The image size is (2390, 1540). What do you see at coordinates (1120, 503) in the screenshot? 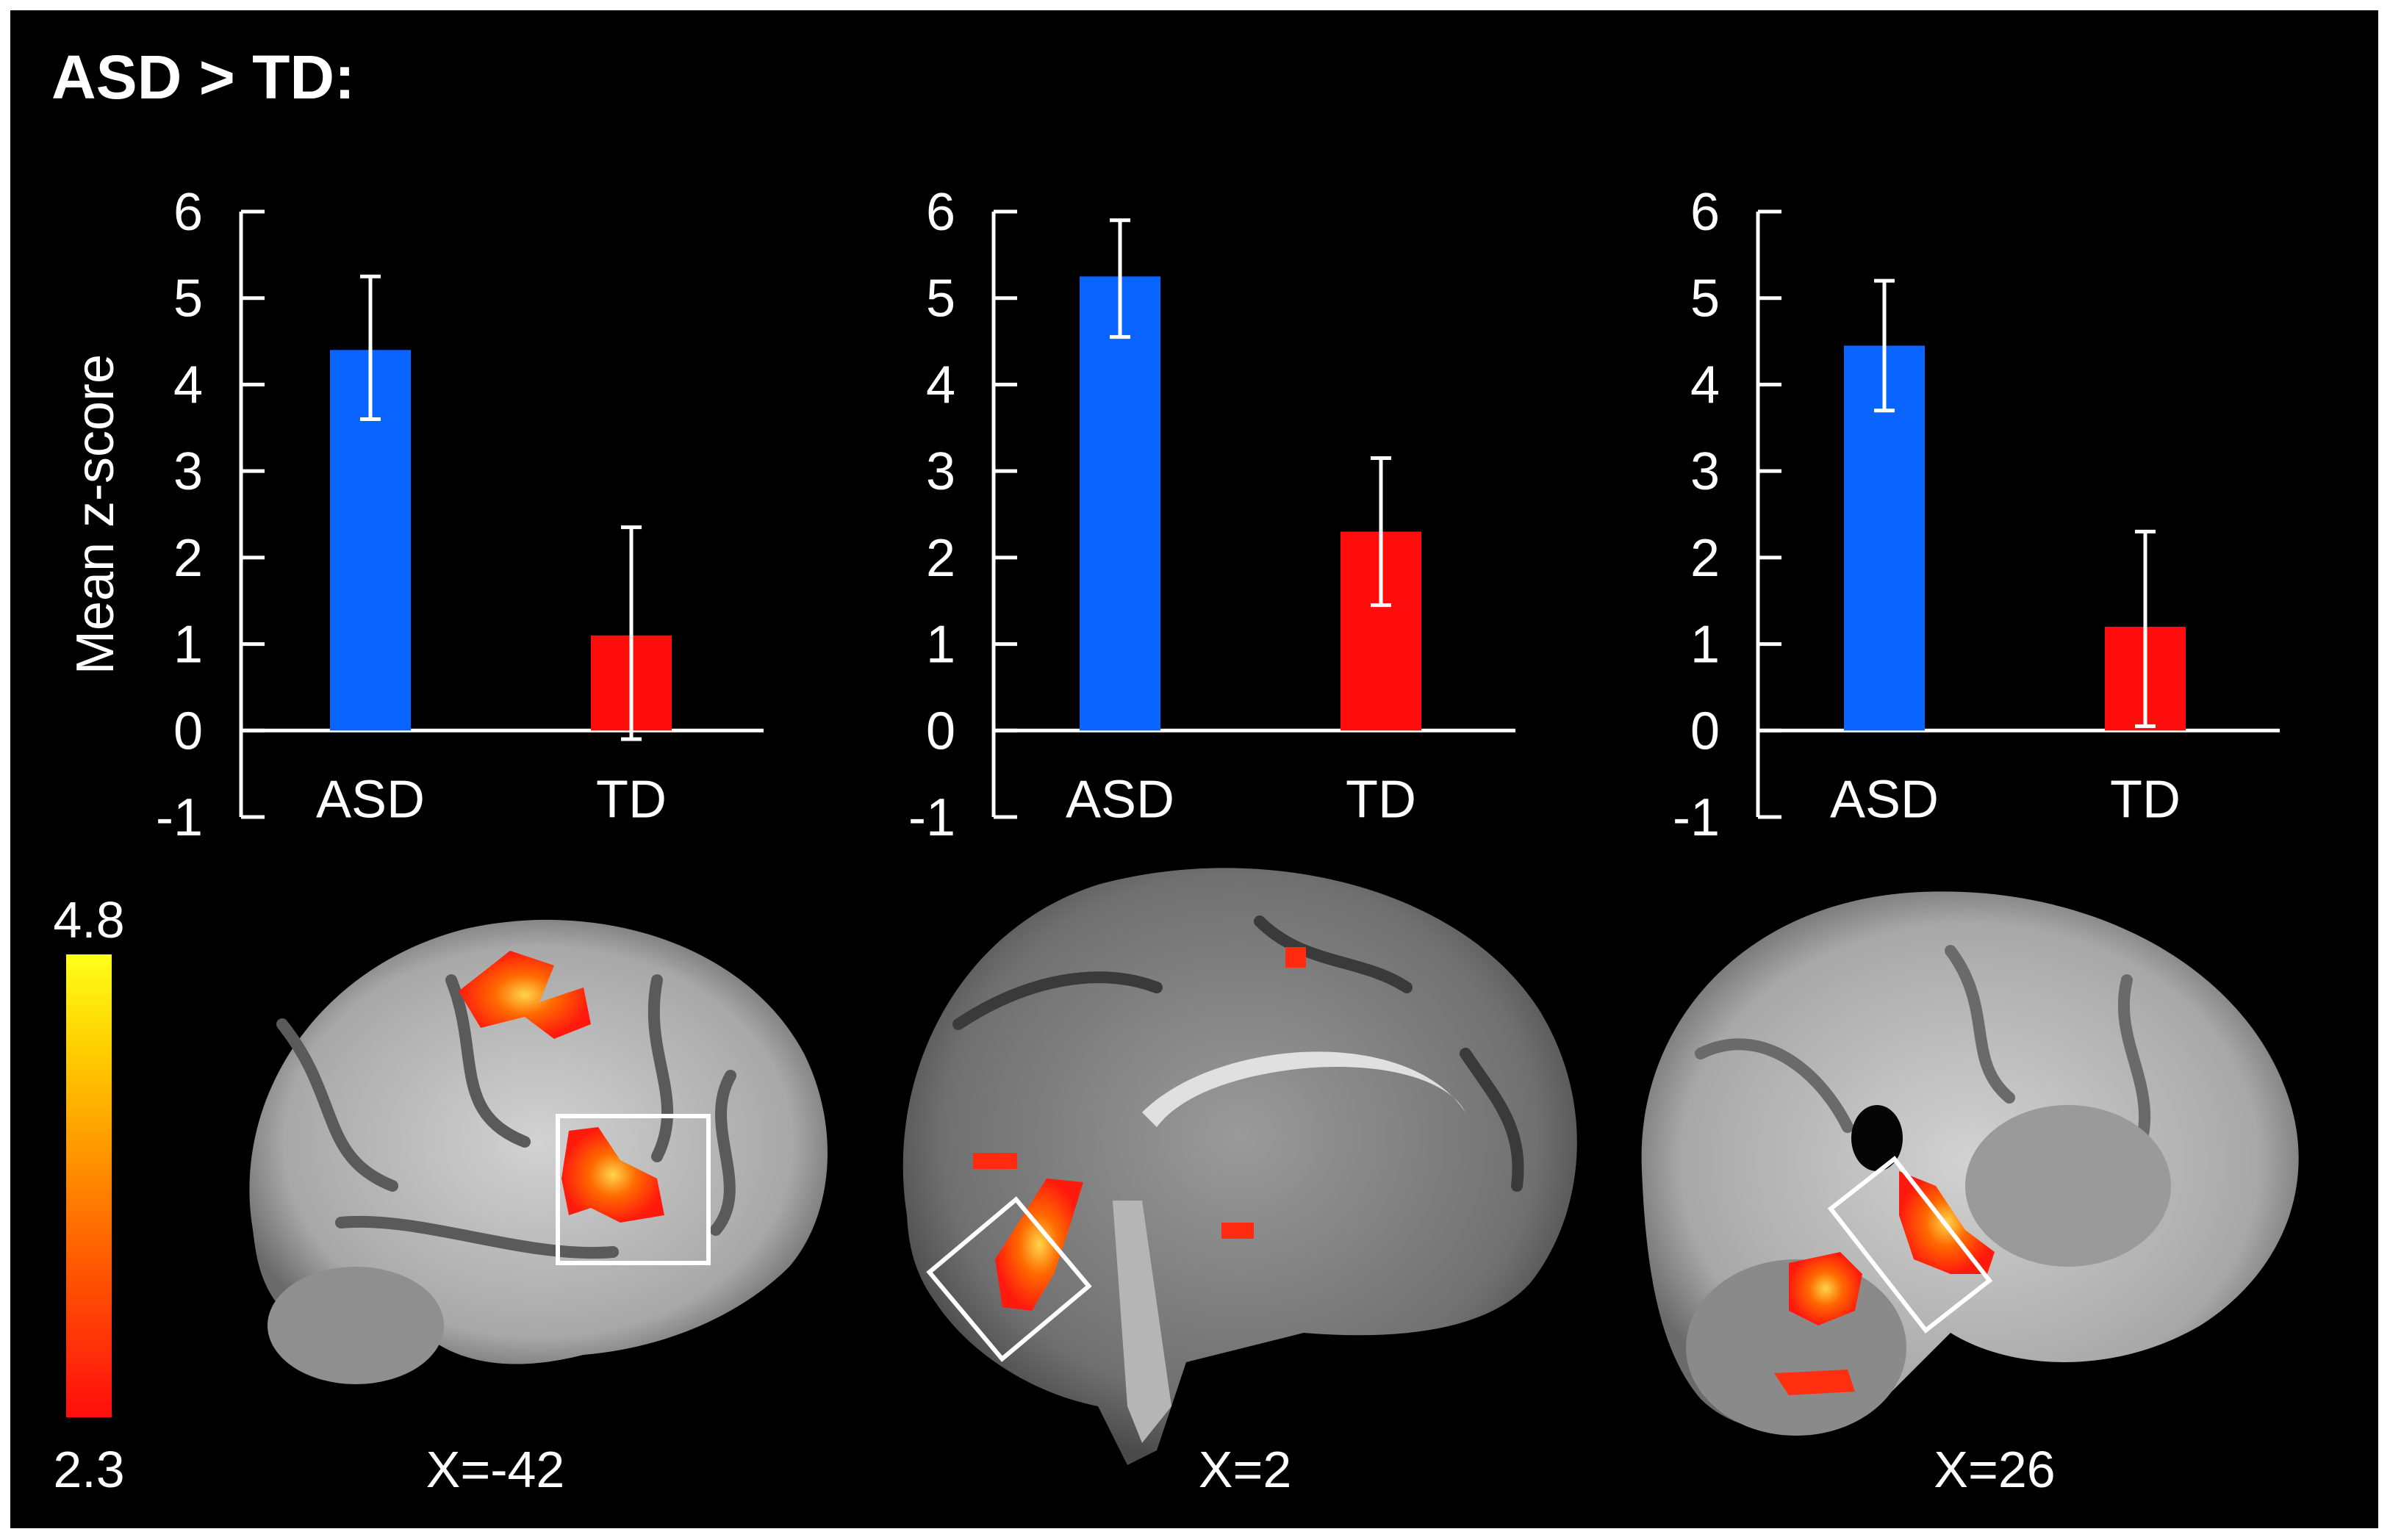
I see `bar-asd` at bounding box center [1120, 503].